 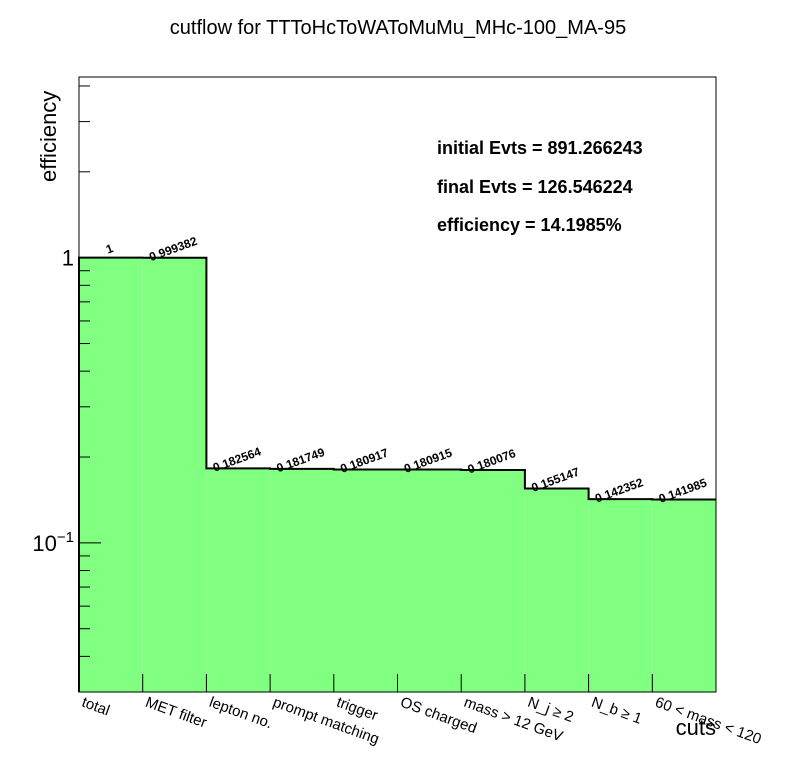 I want to click on annotation-initial-events: initial Evts = 891.266243, so click(x=540, y=148).